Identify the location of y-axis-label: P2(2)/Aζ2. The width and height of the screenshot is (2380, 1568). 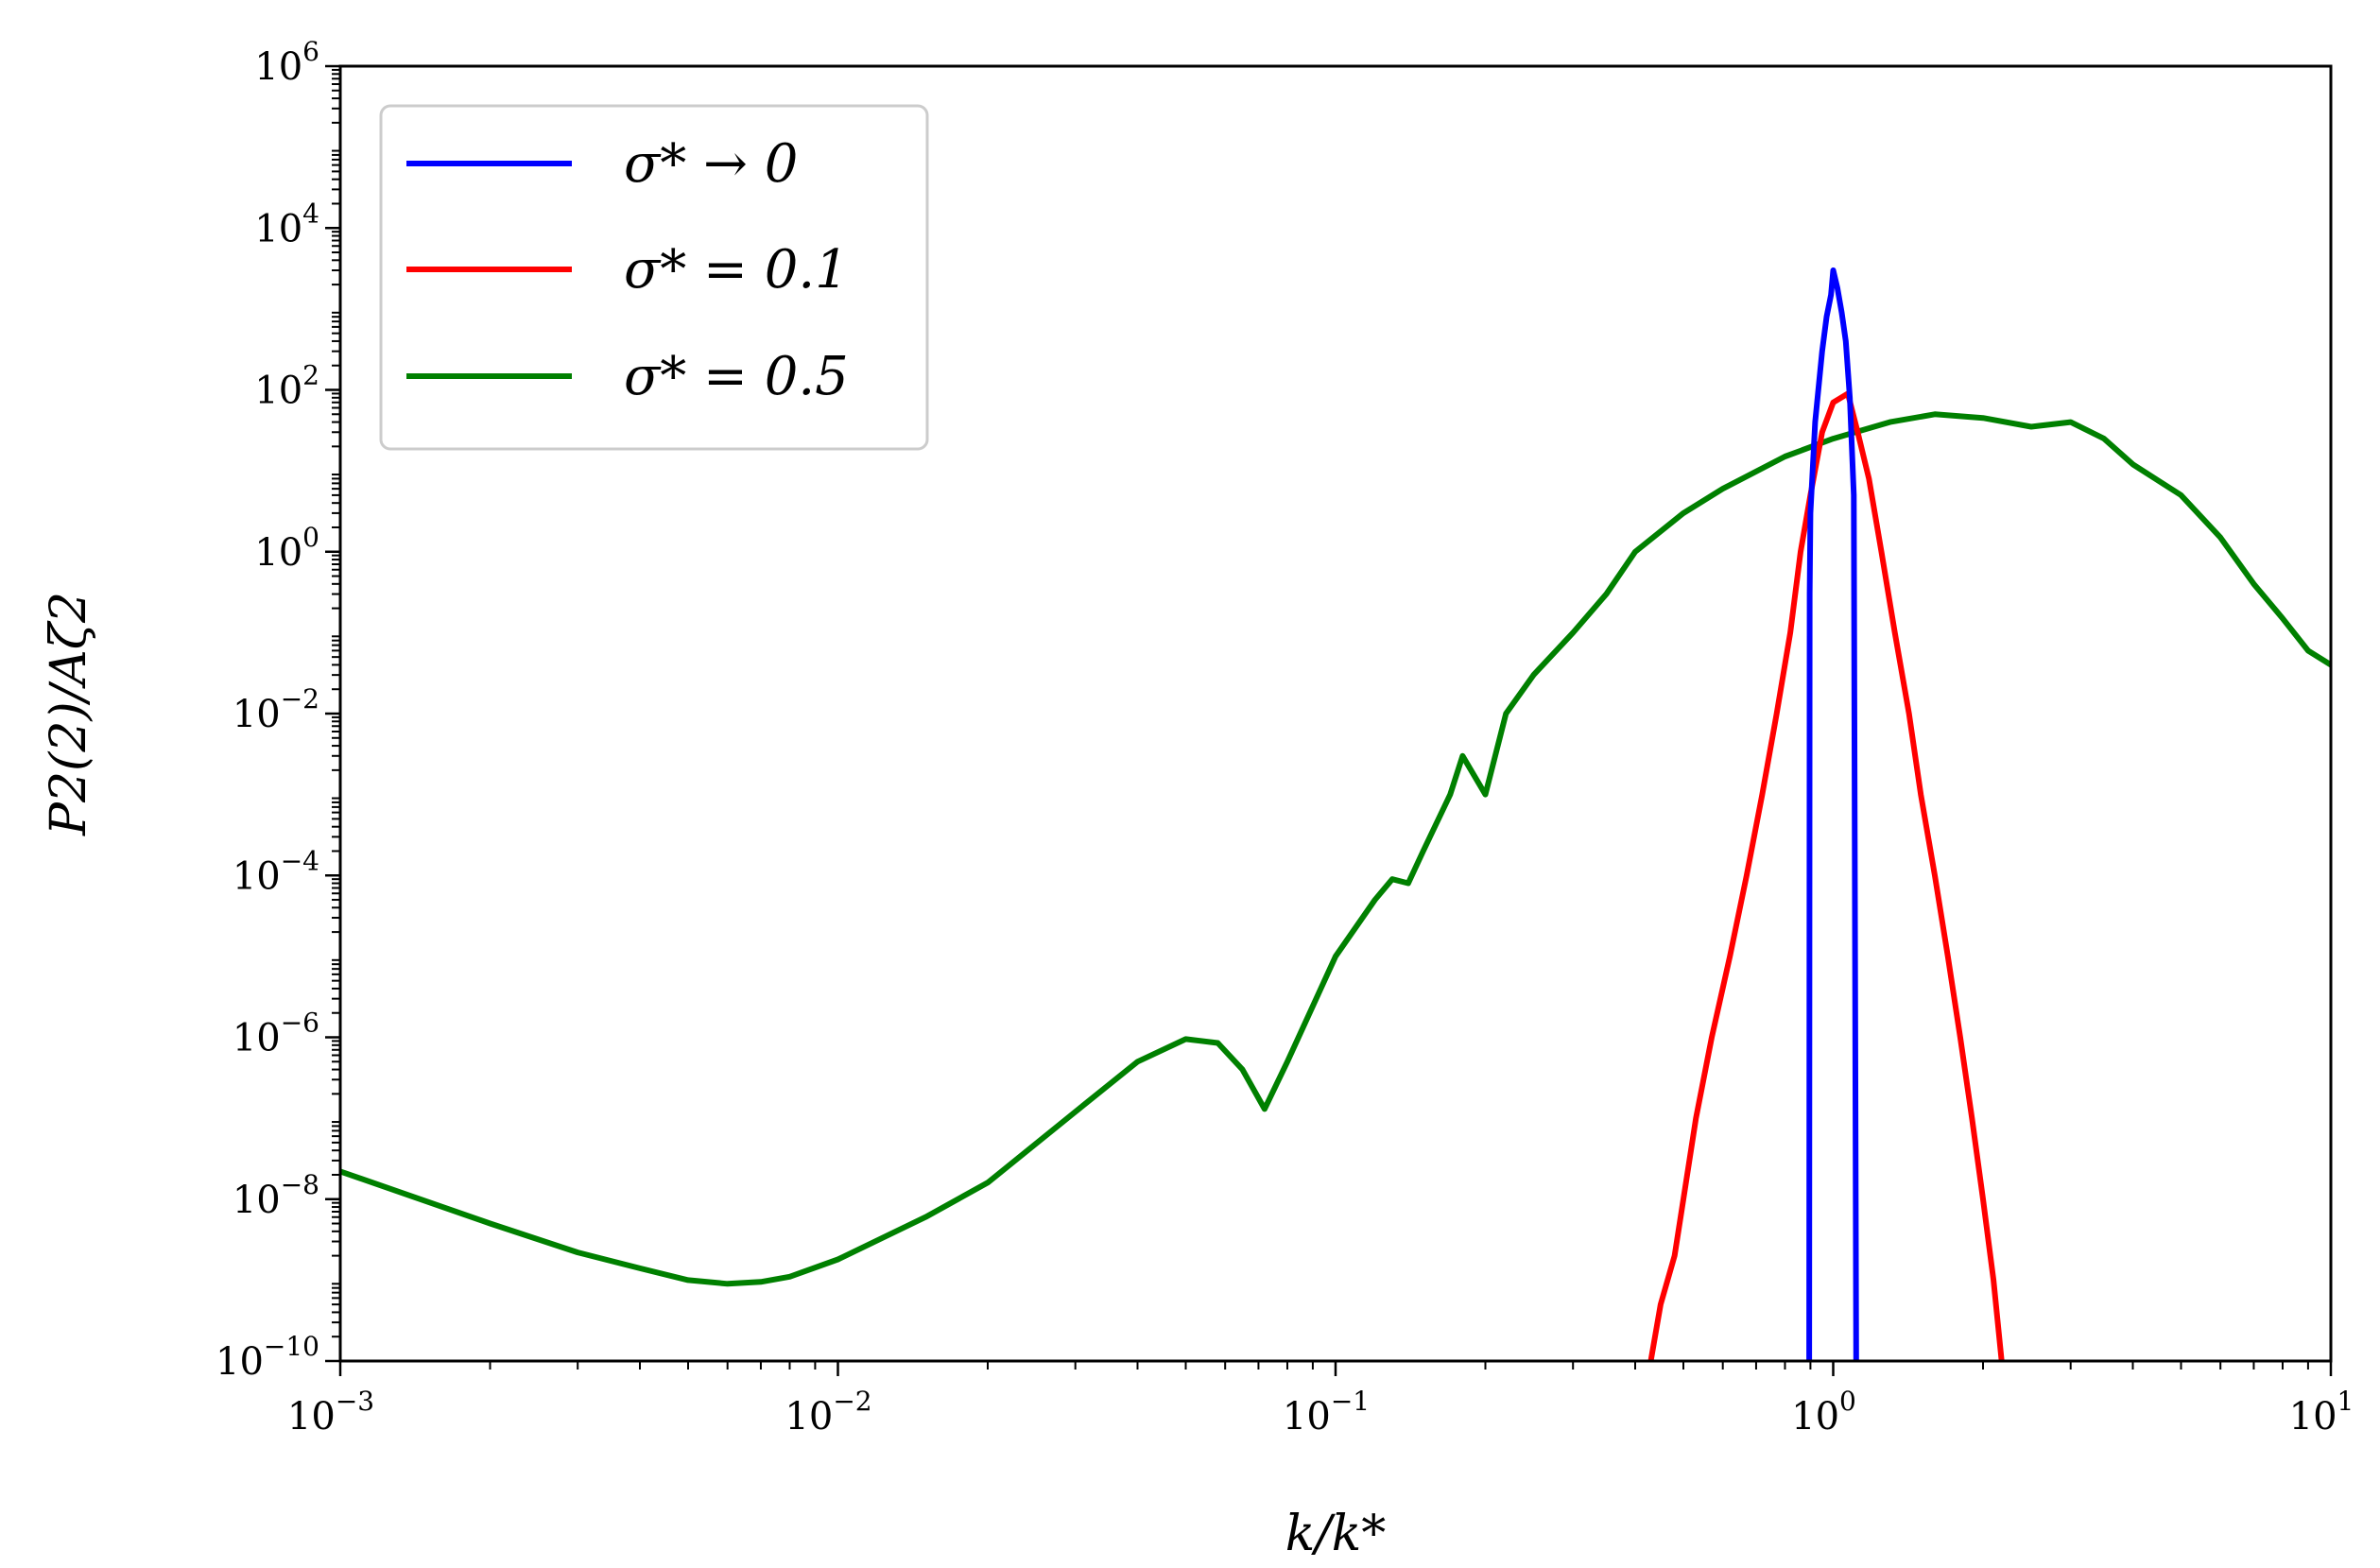
(69, 714).